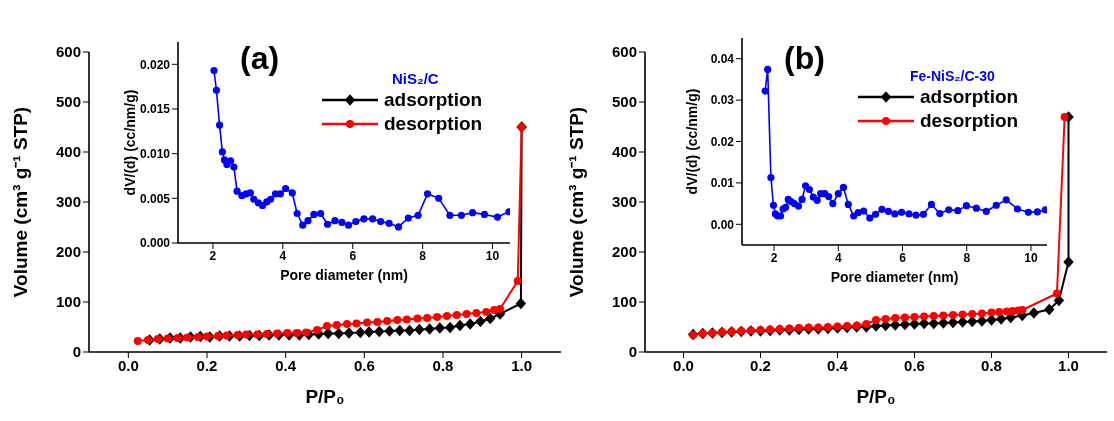  Describe the element at coordinates (155, 198) in the screenshot. I see `y-tick-label: 0.005` at that location.